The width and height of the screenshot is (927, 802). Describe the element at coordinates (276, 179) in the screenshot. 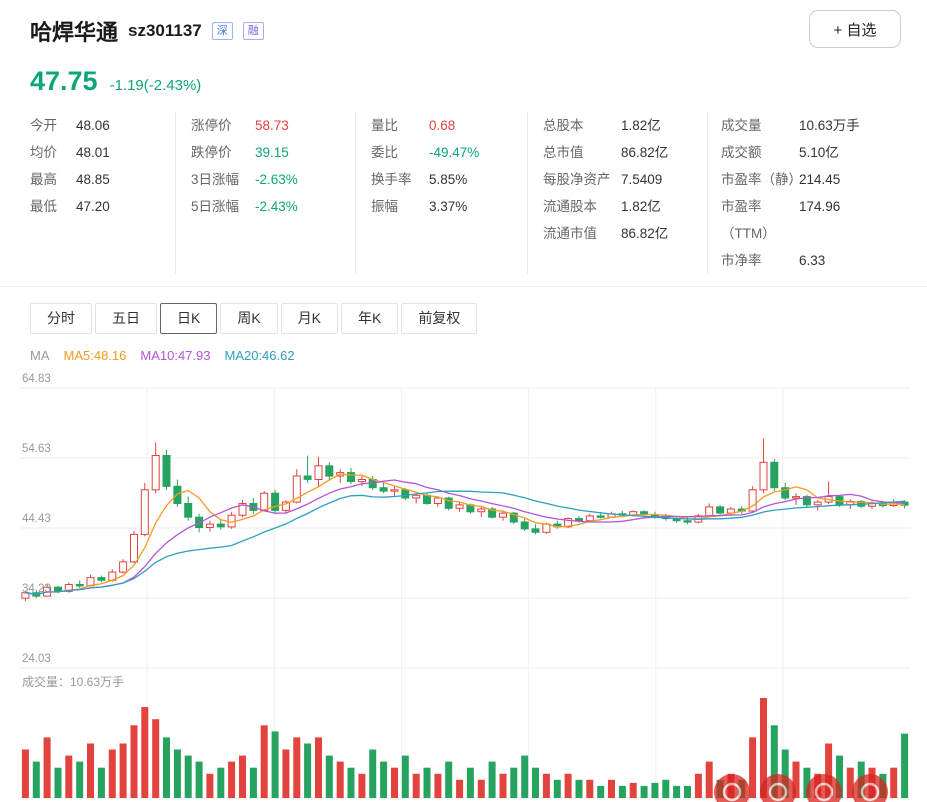

I see `stat-value: -2.63%` at that location.